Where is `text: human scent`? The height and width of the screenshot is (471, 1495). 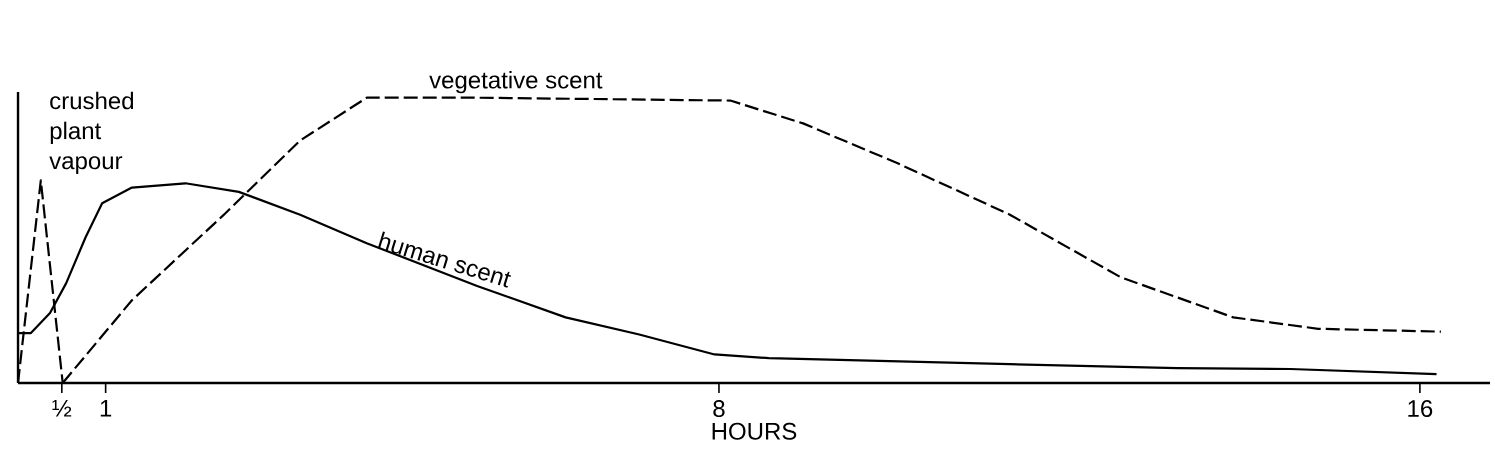 text: human scent is located at coordinates (444, 259).